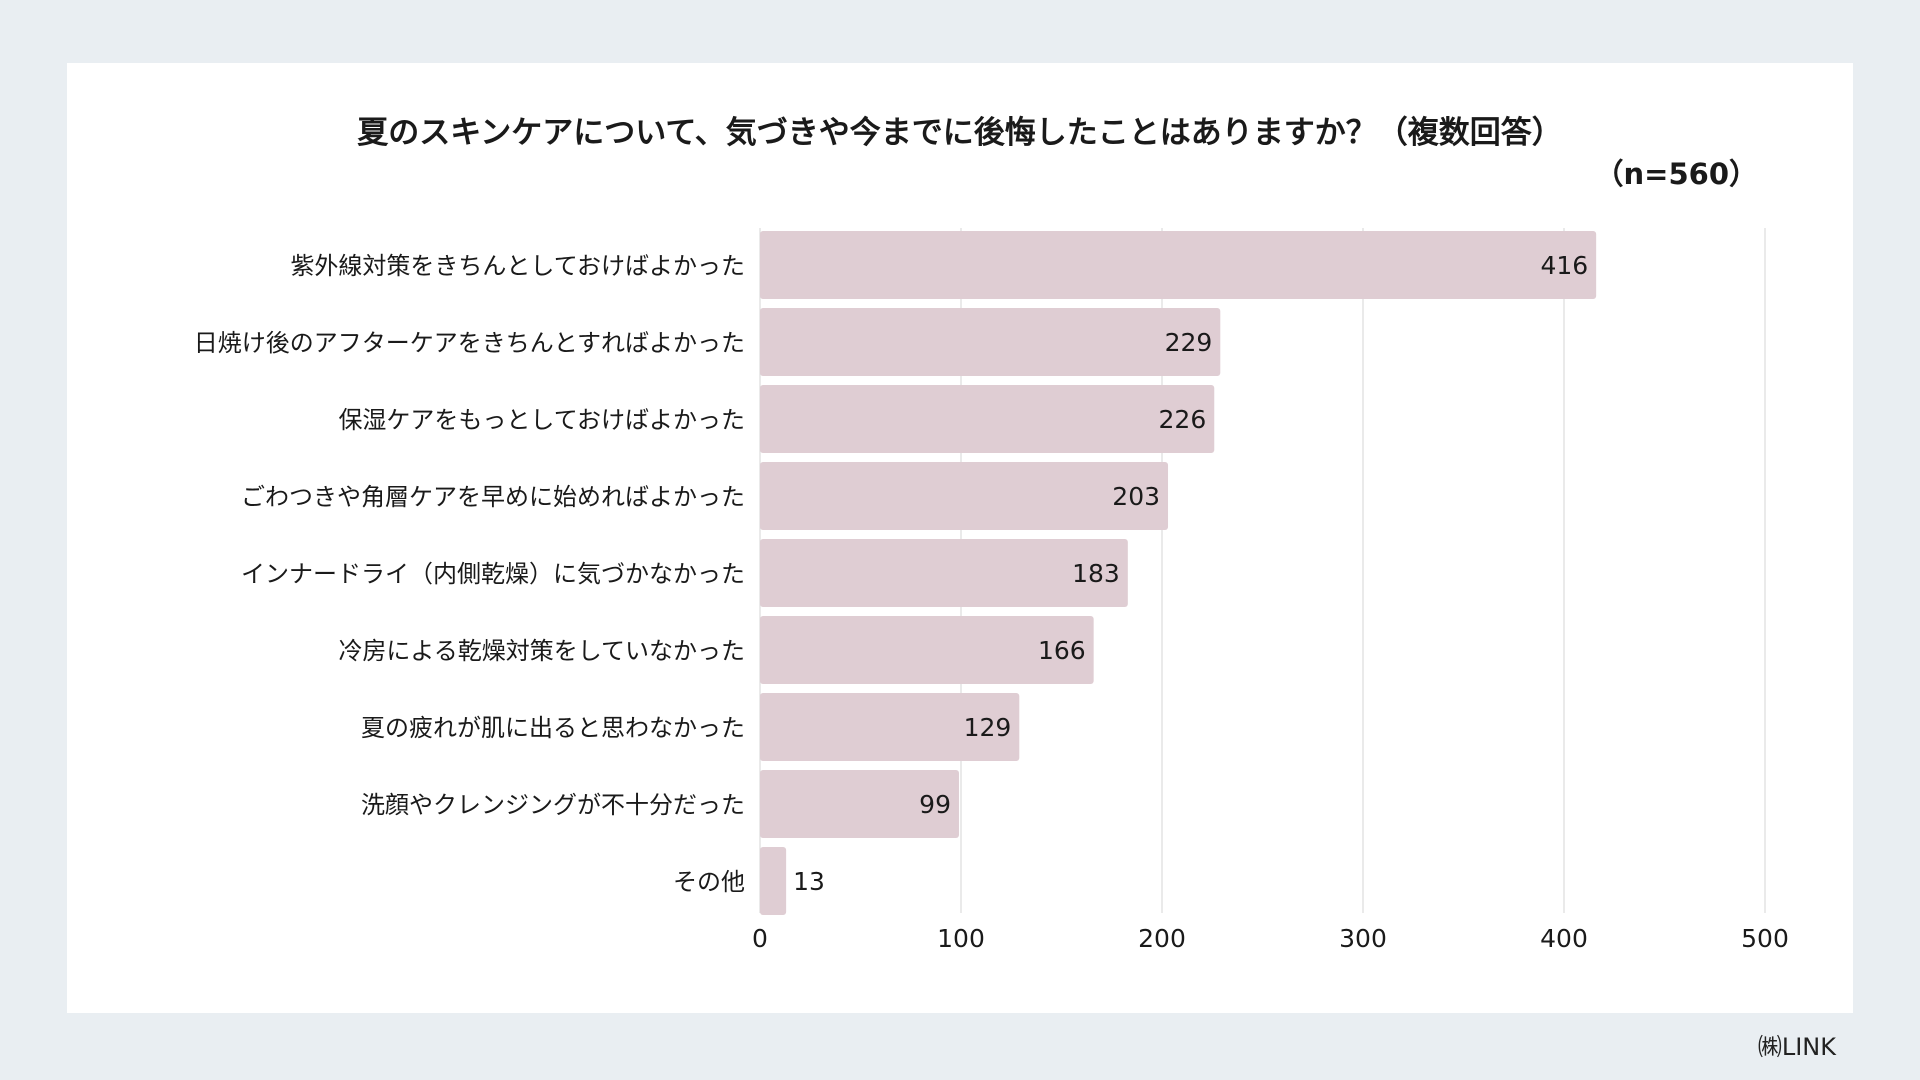  I want to click on category-label: インナードライ（内側乾燥）に気づかなかった, so click(493, 574).